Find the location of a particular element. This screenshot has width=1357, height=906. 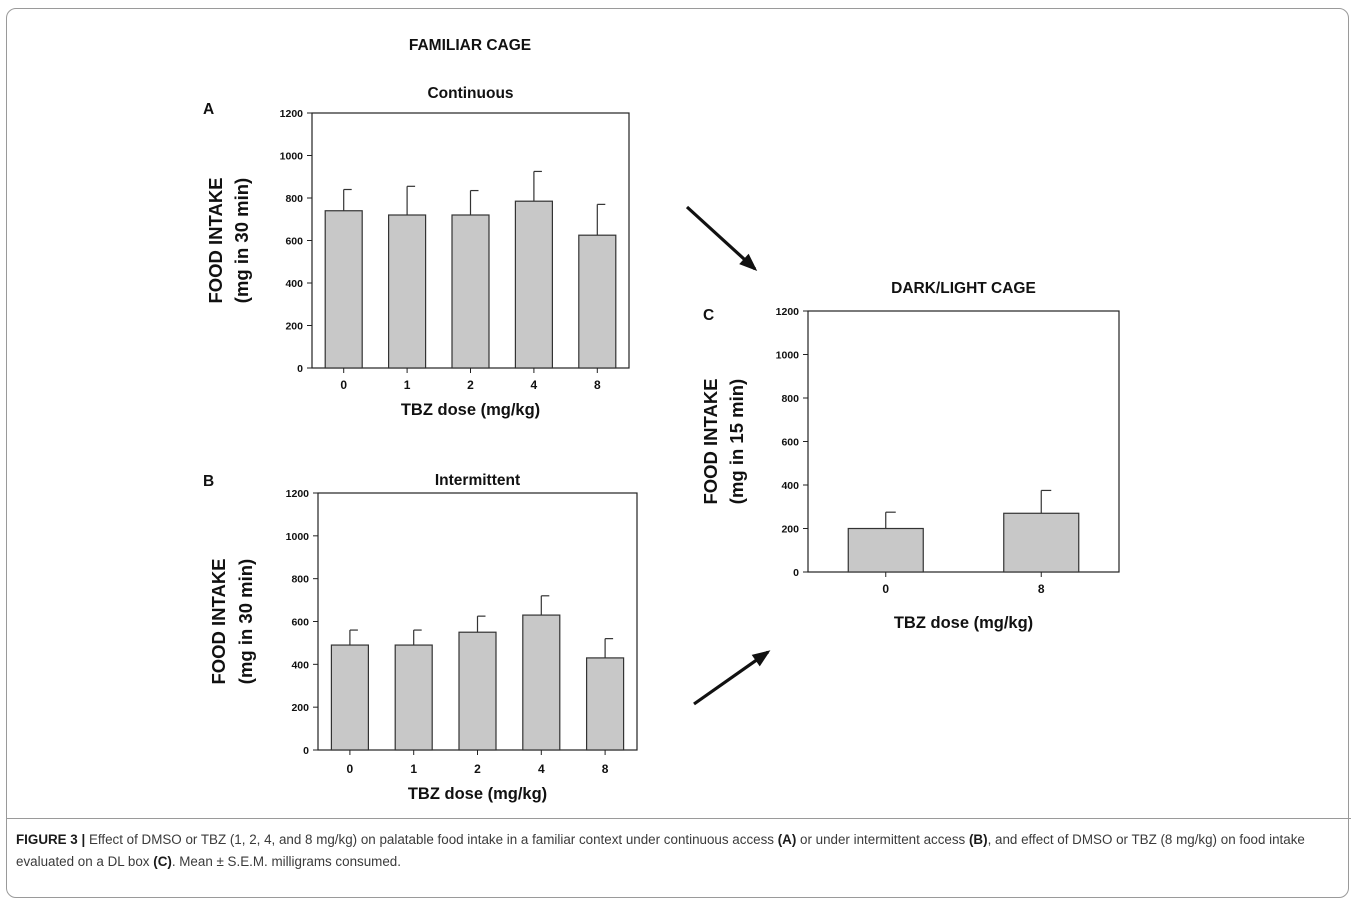

caption-divider is located at coordinates (678, 818).